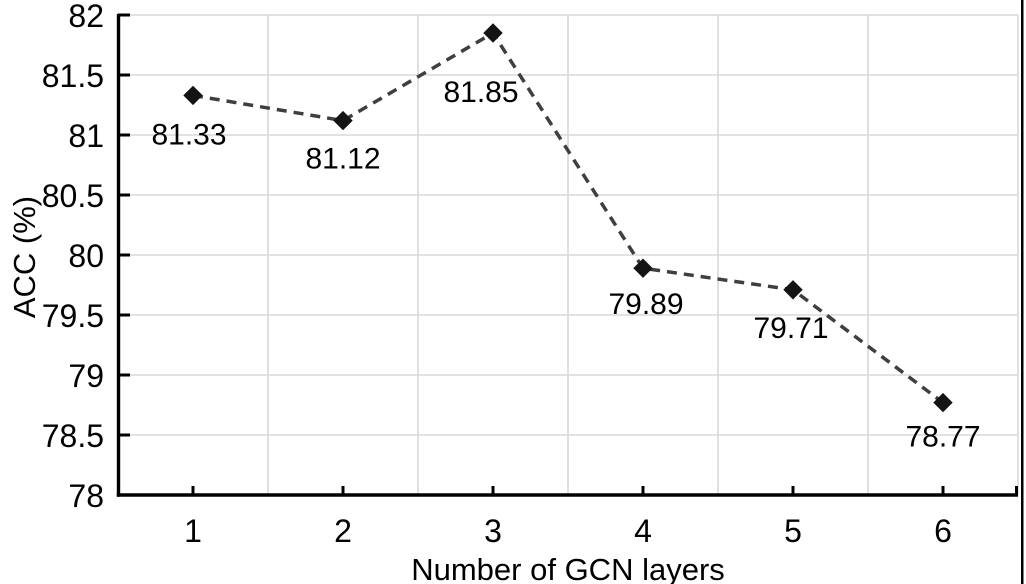  Describe the element at coordinates (645, 304) in the screenshot. I see `data-point-label: 79.89` at that location.